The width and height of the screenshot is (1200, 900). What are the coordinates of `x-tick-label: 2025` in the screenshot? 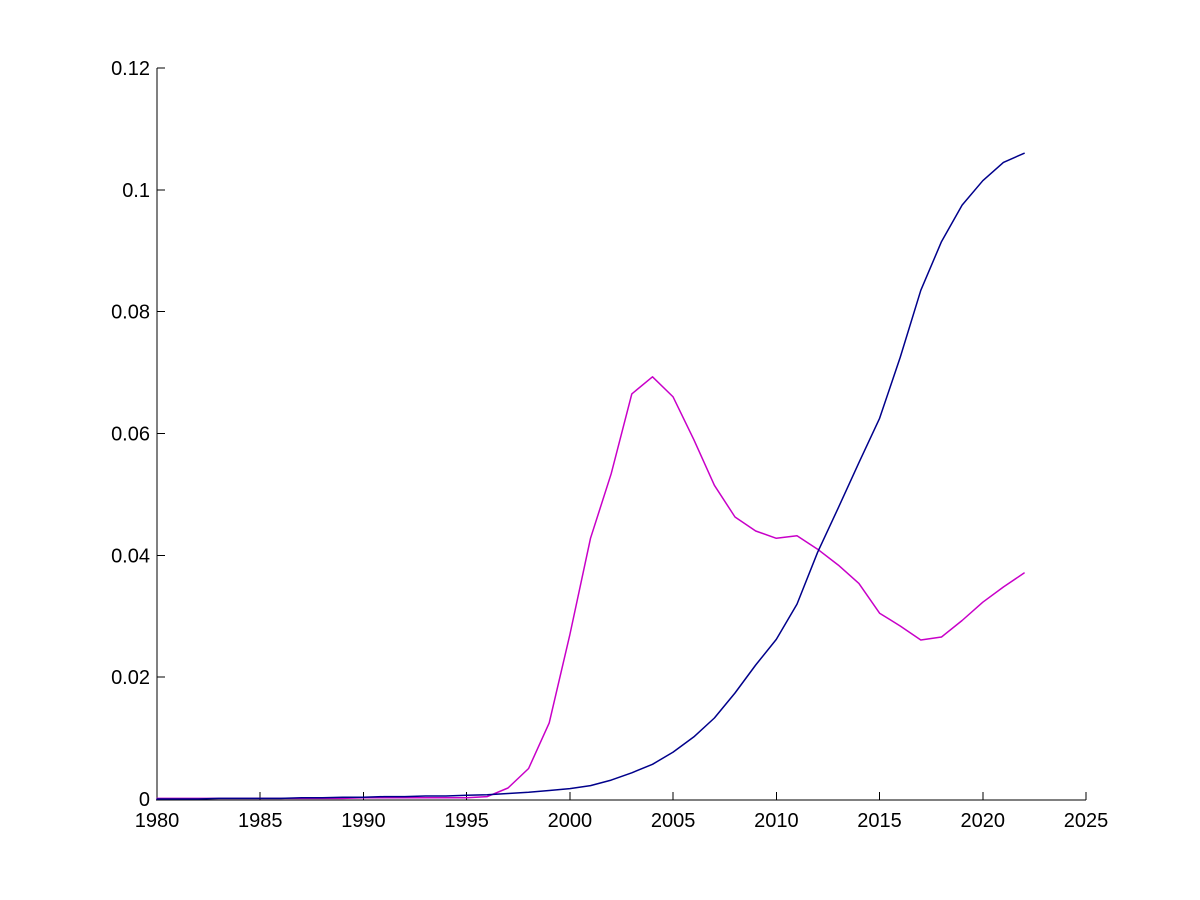 It's located at (1086, 821).